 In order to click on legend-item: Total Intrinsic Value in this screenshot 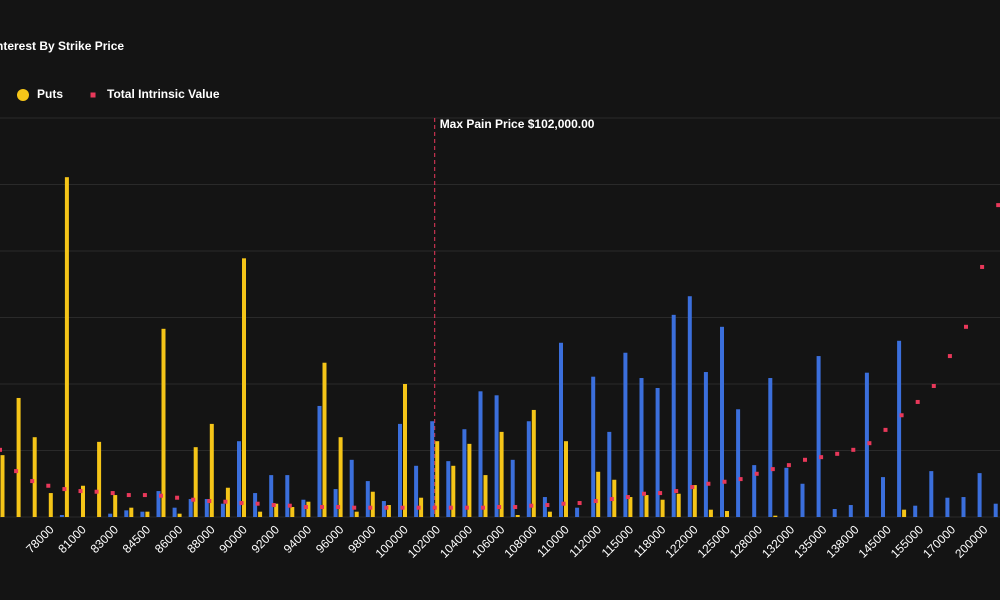, I will do `click(155, 94)`.